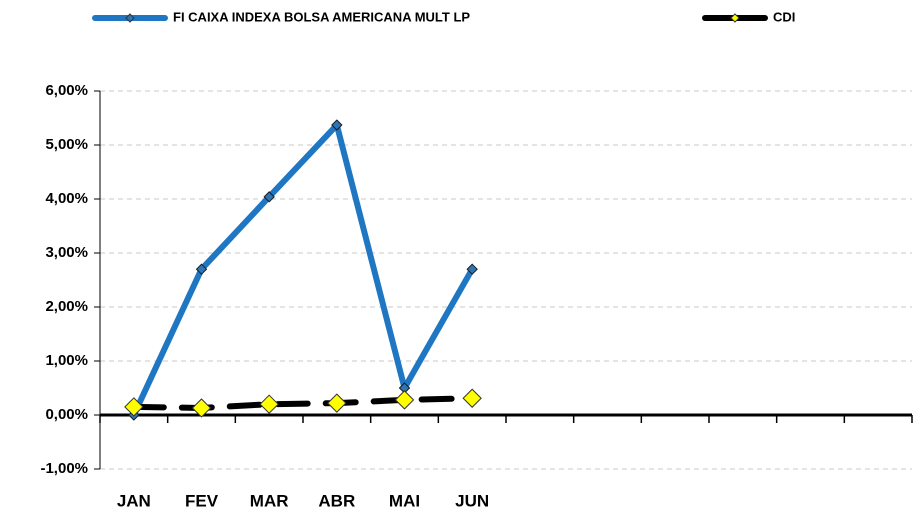  Describe the element at coordinates (66, 252) in the screenshot. I see `y-tick-label: 3,00%` at that location.